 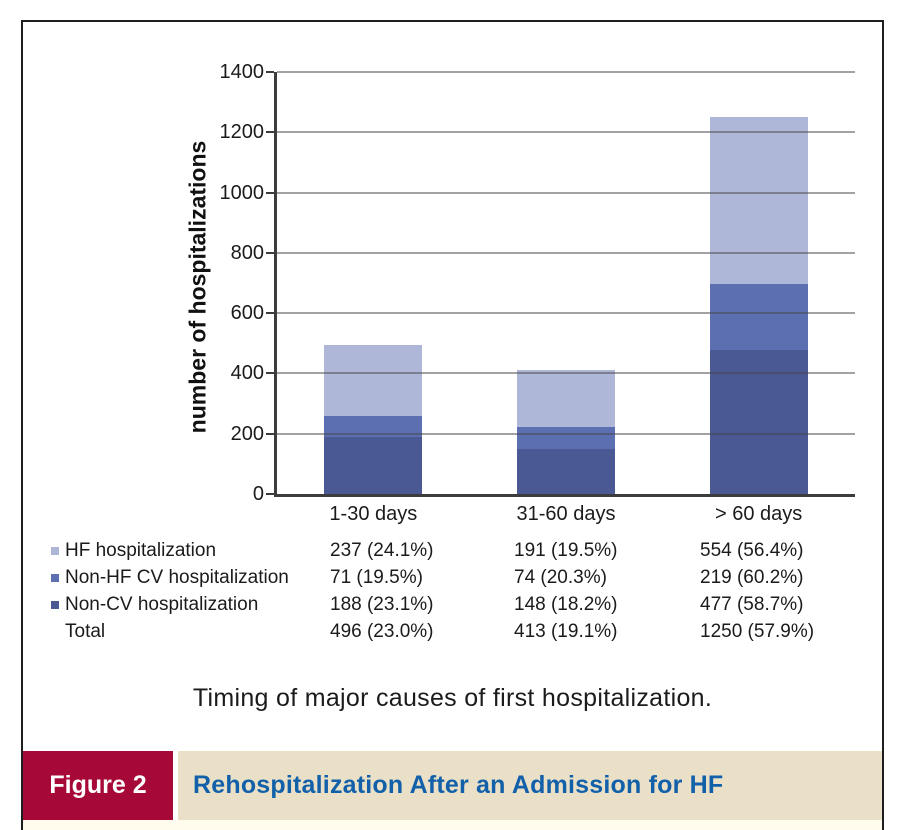 I want to click on legend-value-cell: 554 (56.4%), so click(x=752, y=550).